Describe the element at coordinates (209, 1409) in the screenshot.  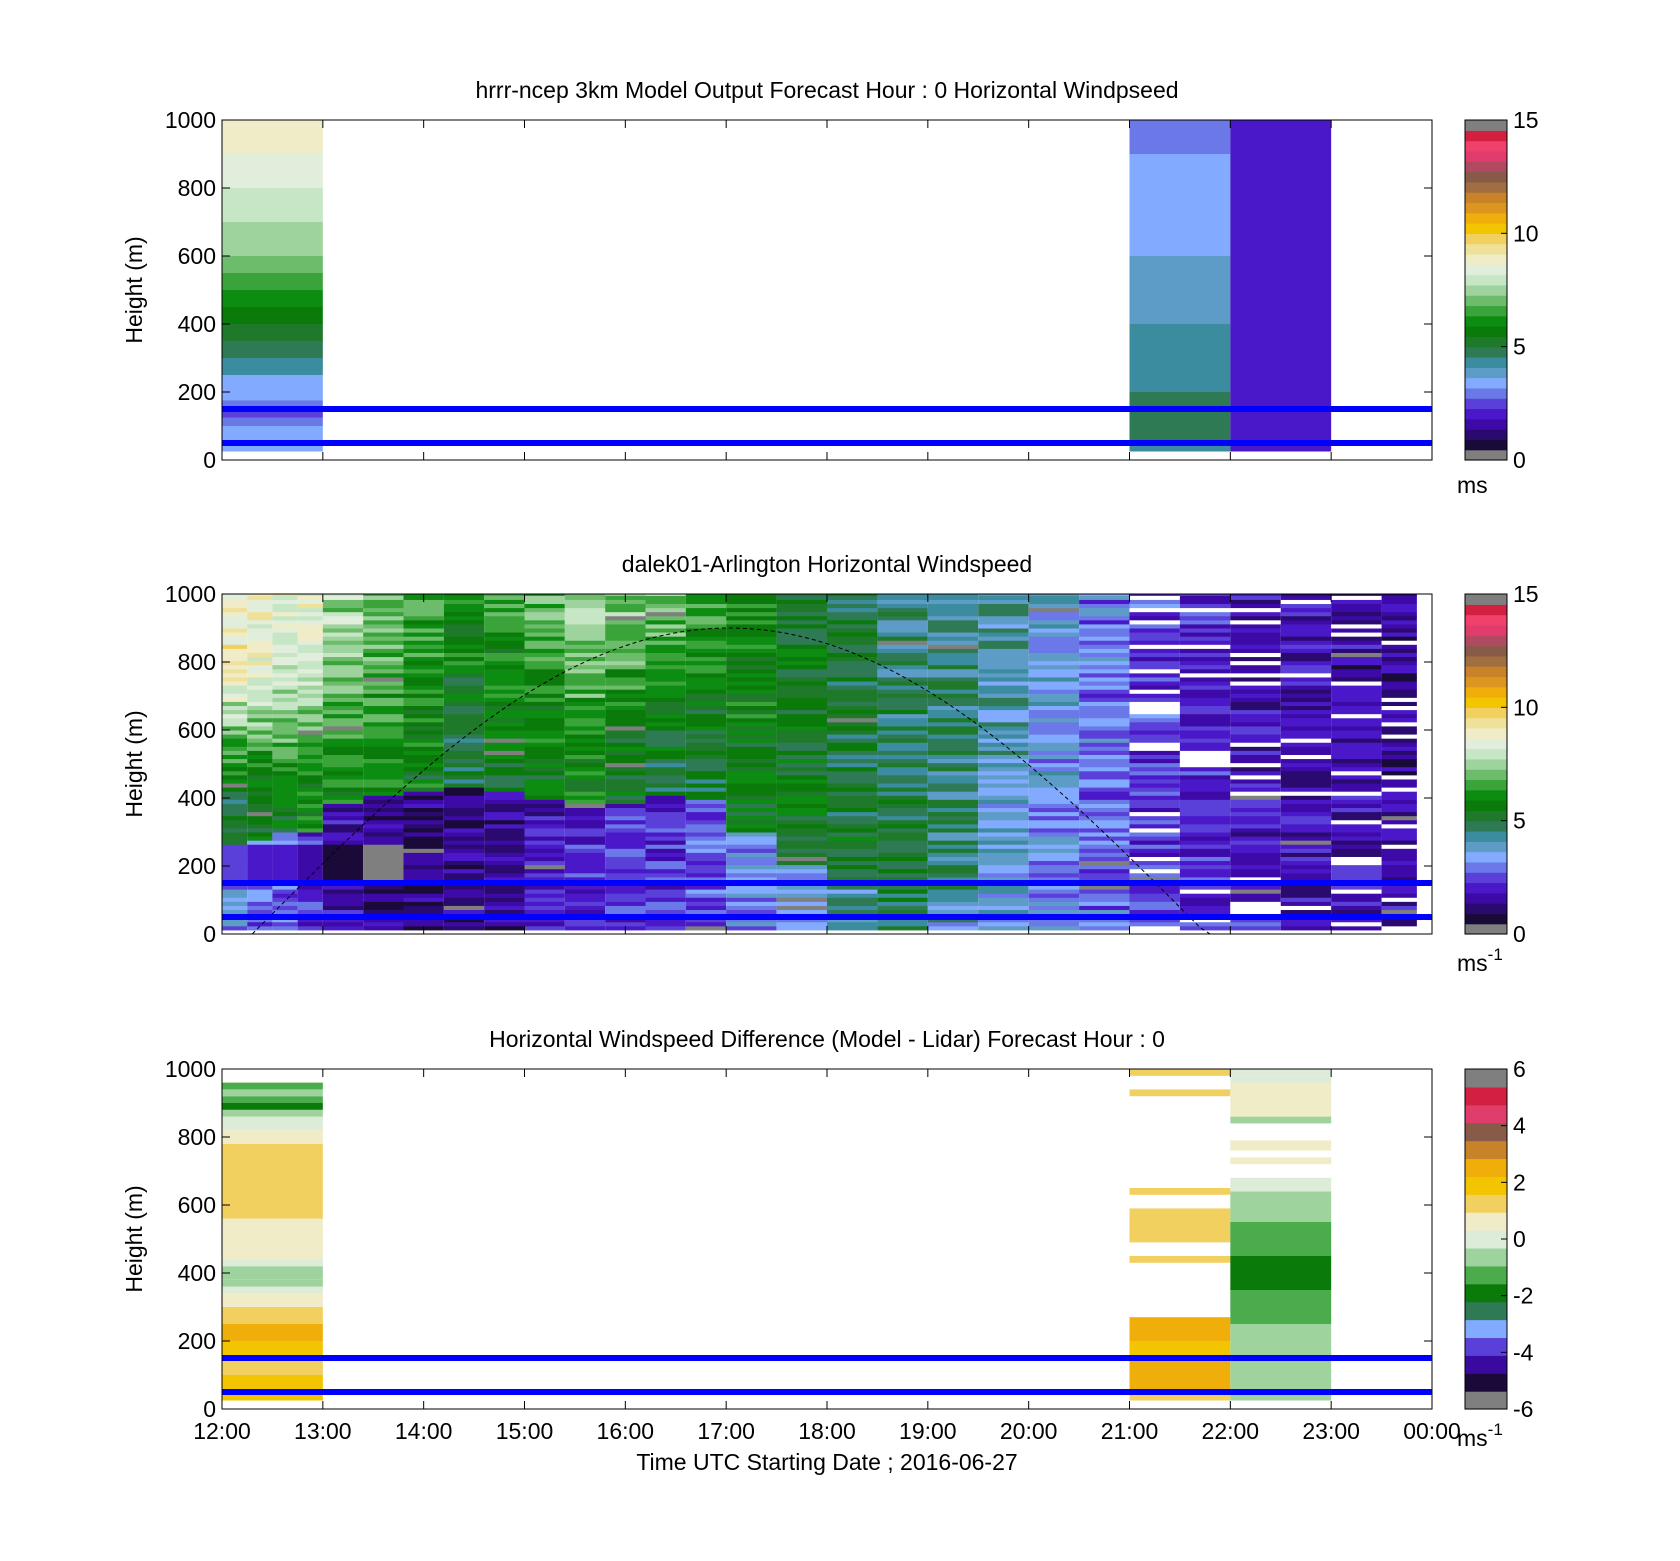
I see `y-tick-label: 0` at that location.